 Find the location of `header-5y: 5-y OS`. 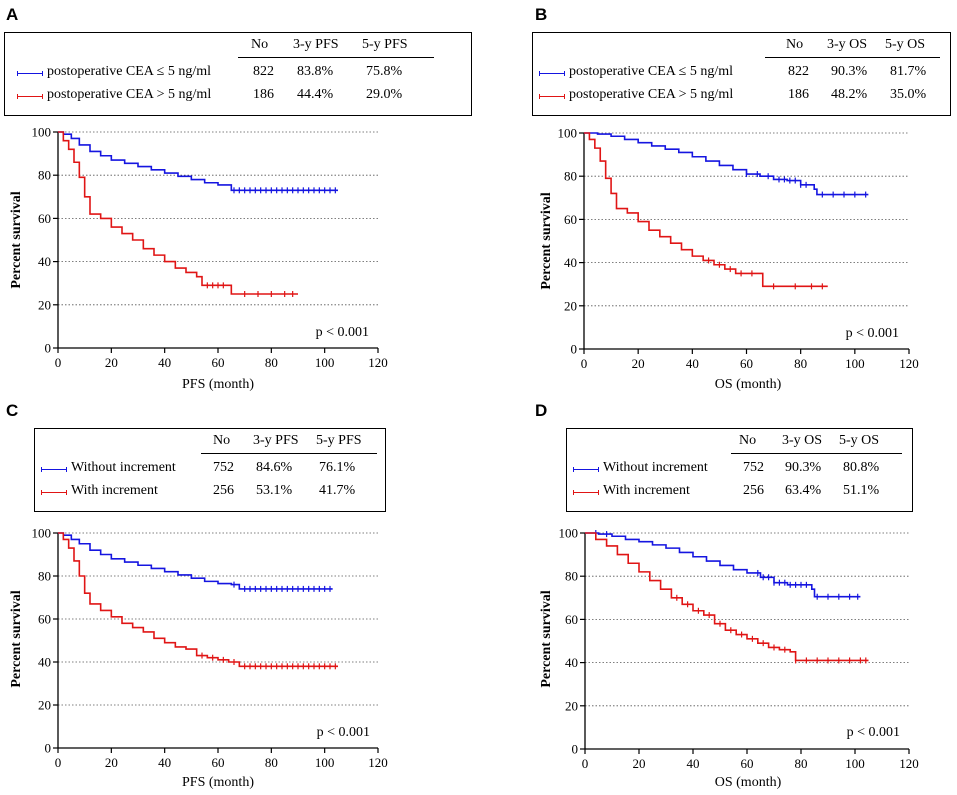

header-5y: 5-y OS is located at coordinates (905, 44).